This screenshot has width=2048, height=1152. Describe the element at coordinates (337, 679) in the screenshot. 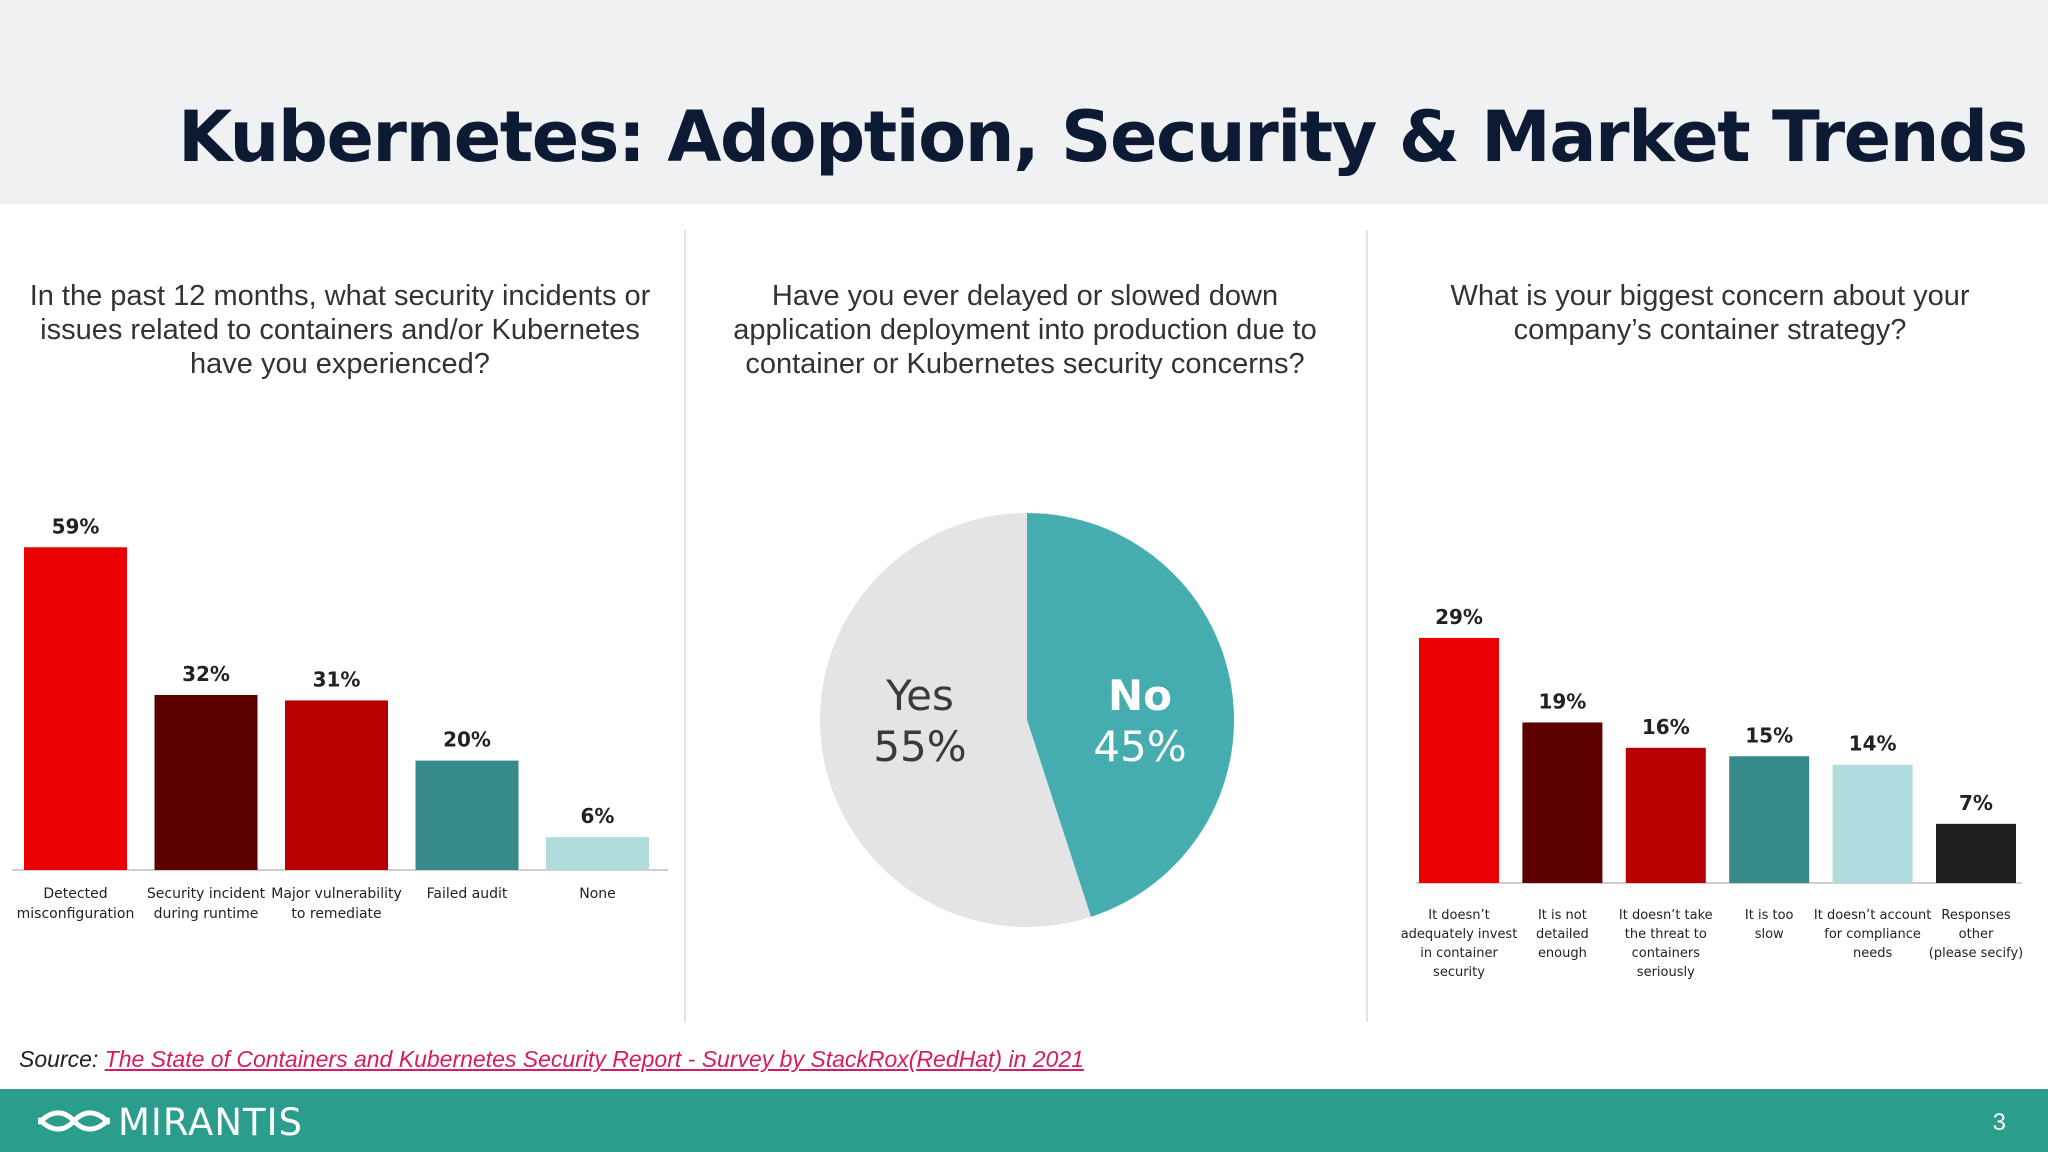

I see `incidents-value-label: 31%` at that location.